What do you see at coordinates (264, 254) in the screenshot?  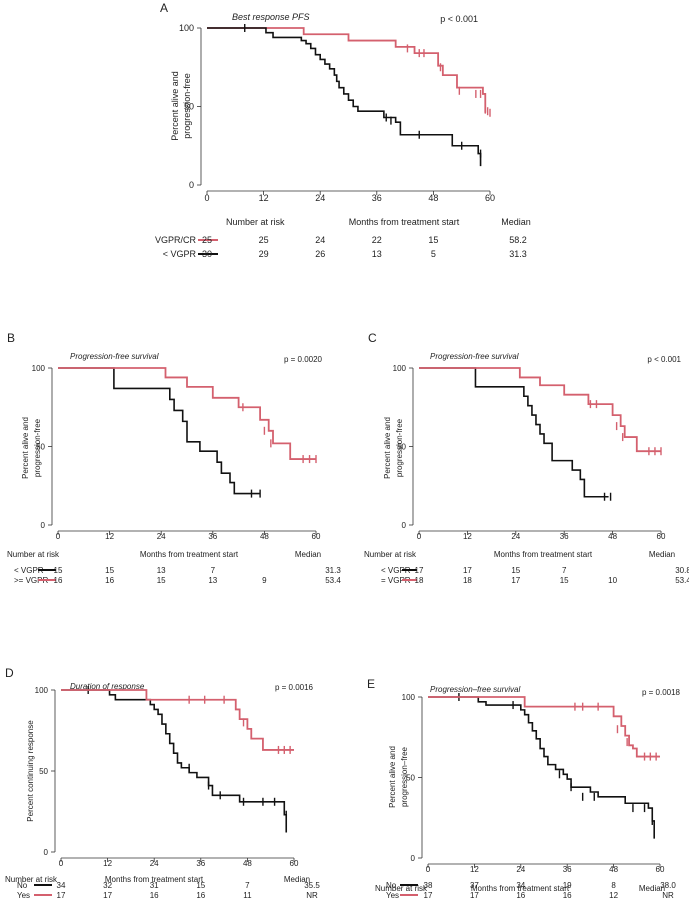 I see `risk-count: 29` at bounding box center [264, 254].